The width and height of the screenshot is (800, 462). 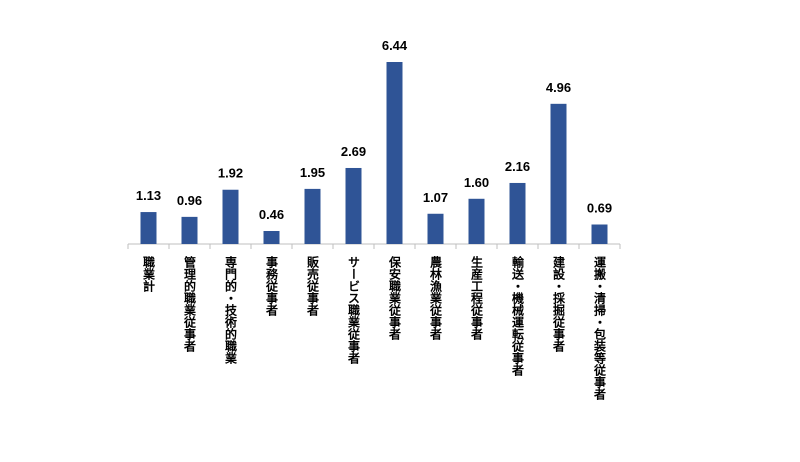 What do you see at coordinates (477, 298) in the screenshot?
I see `category-label-8: 生産工程従事者` at bounding box center [477, 298].